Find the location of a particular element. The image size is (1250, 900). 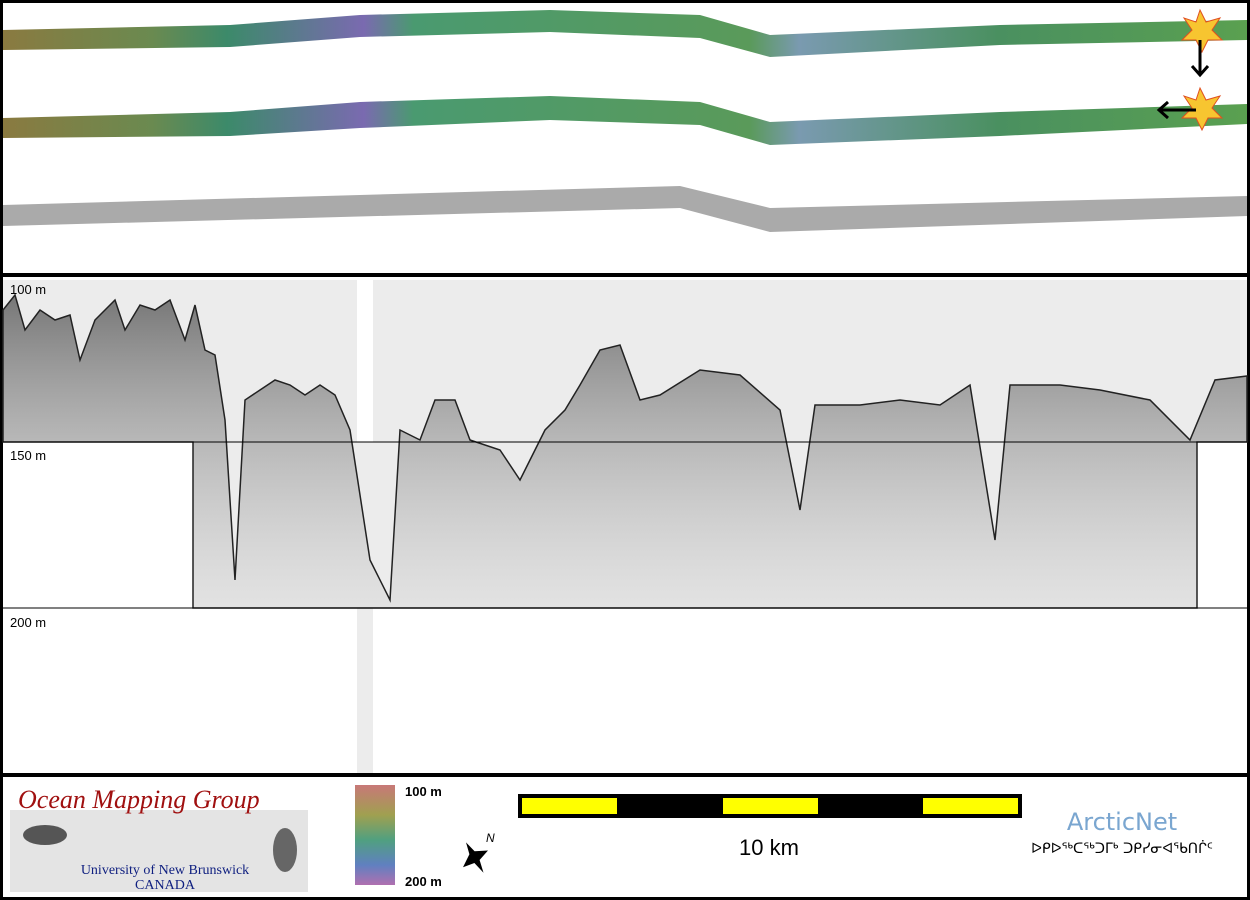

scale-bar-segment is located at coordinates (770, 806).